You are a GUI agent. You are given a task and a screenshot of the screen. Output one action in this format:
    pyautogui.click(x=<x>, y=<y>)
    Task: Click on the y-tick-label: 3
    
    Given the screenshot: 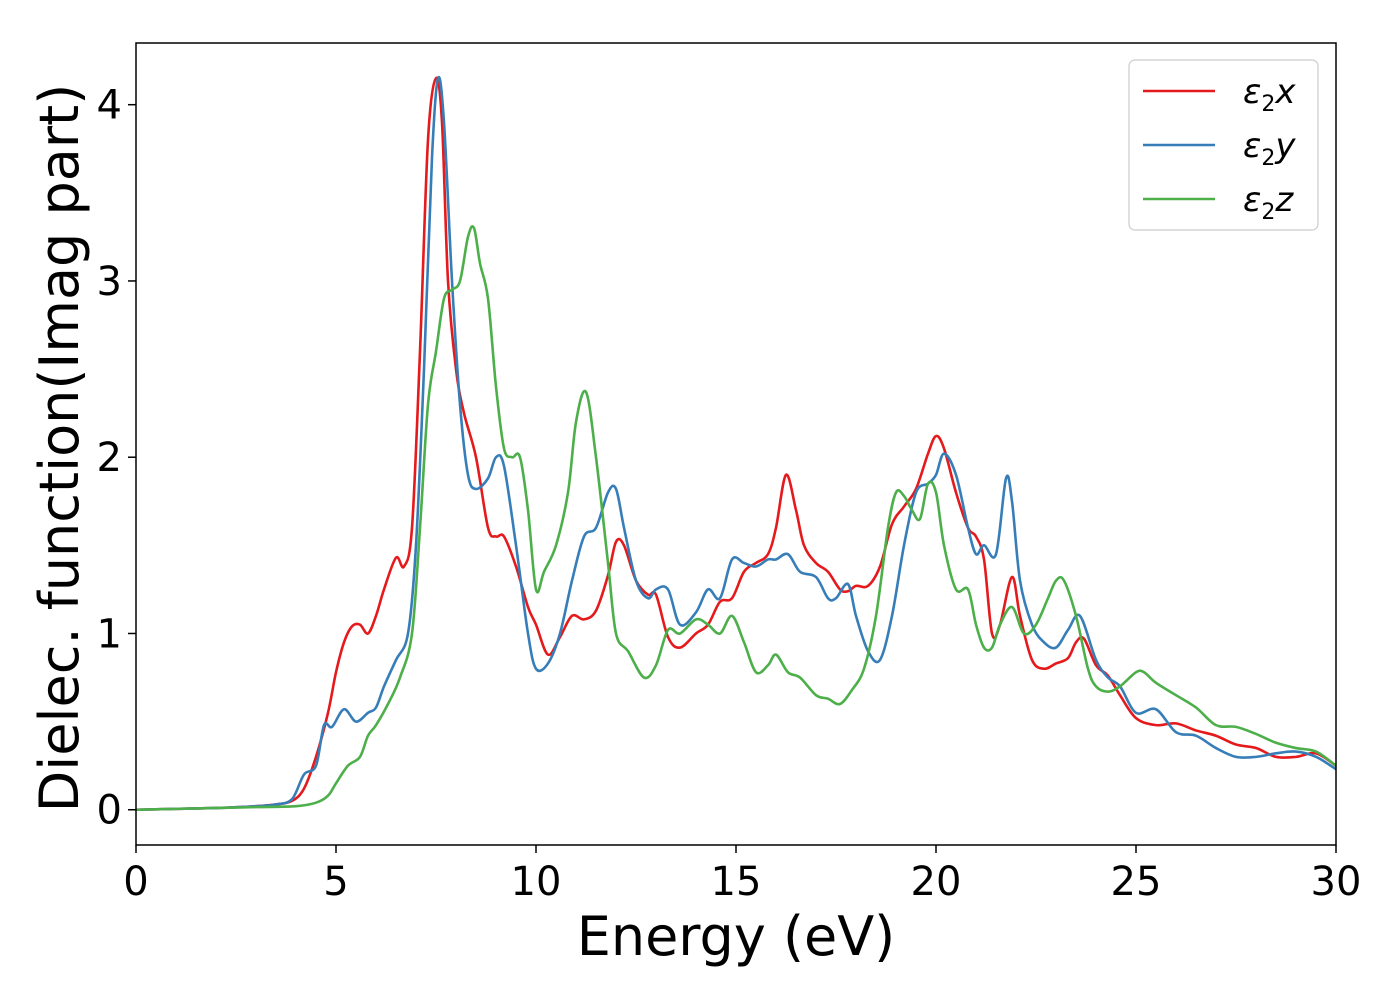 What is the action you would take?
    pyautogui.click(x=109, y=282)
    